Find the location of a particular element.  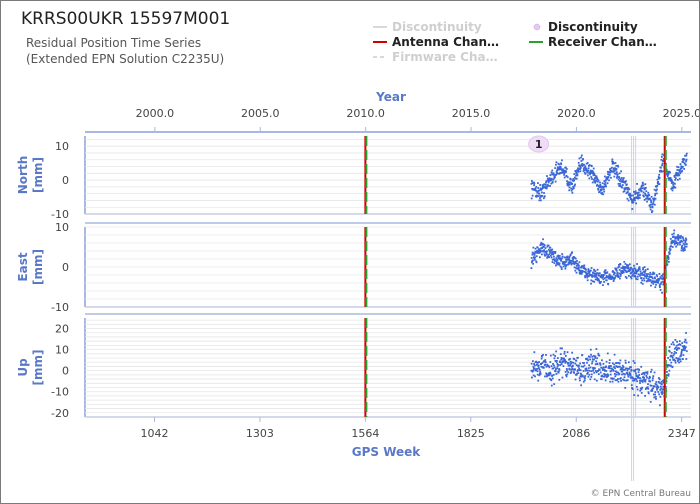

y-tick-label-up: 20 is located at coordinates (62, 329).